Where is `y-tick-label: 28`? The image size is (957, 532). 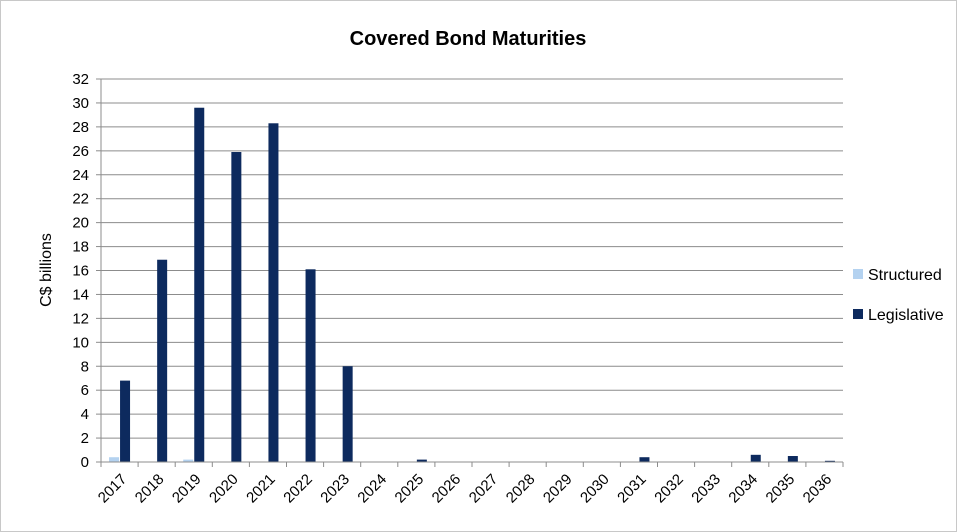 y-tick-label: 28 is located at coordinates (80, 127).